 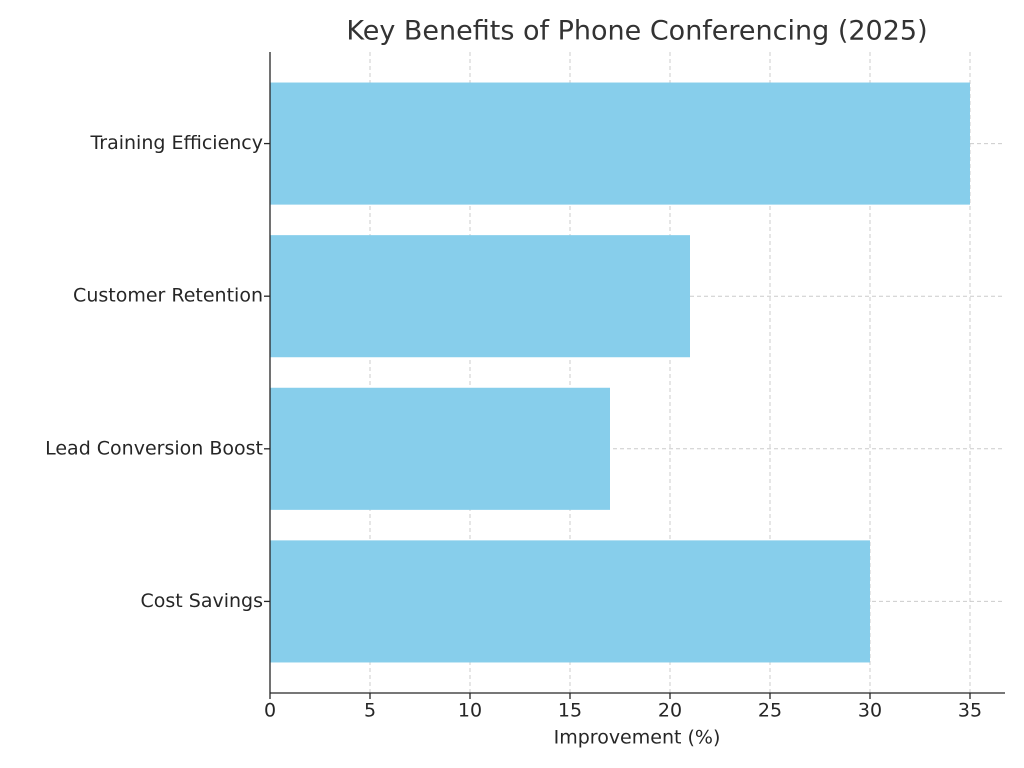 What do you see at coordinates (154, 448) in the screenshot?
I see `y-tick-label: Lead Conversion Boost` at bounding box center [154, 448].